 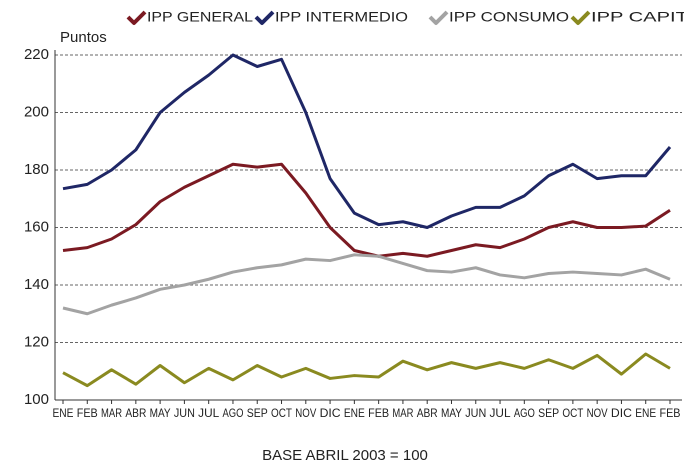 What do you see at coordinates (36, 399) in the screenshot?
I see `y-tick-label: 100` at bounding box center [36, 399].